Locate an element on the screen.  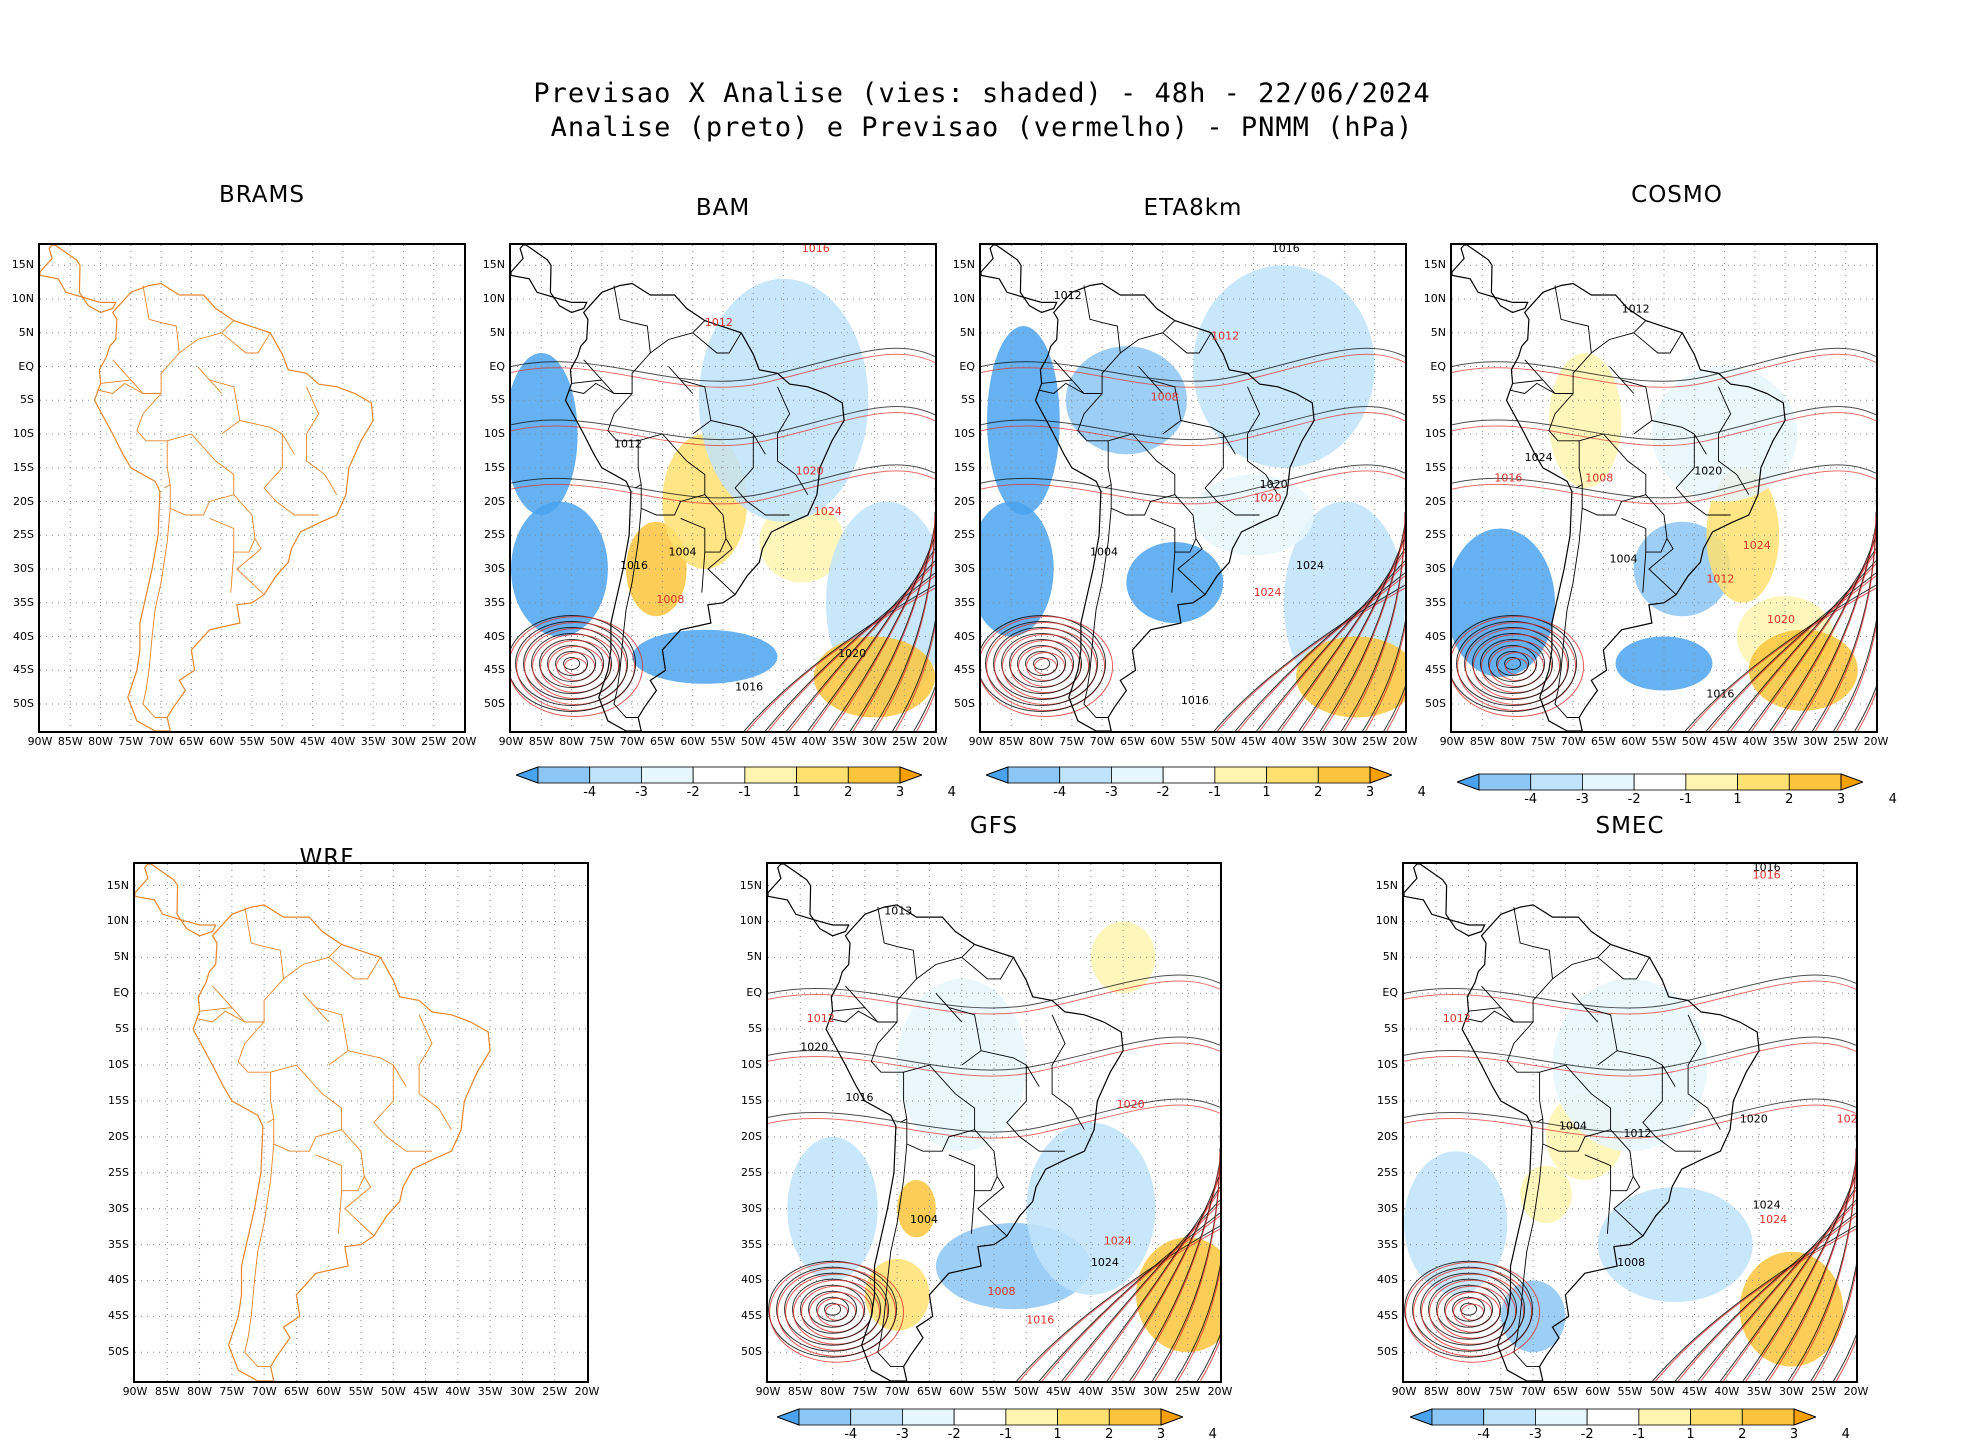
contour-label: 1020 is located at coordinates (810, 471).